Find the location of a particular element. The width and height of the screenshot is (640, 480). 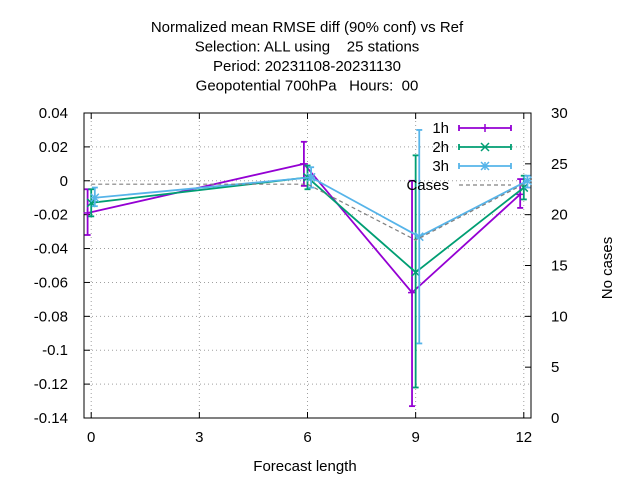

chart-title-line: Geopotential 700hPa Hours: 00 is located at coordinates (307, 86).